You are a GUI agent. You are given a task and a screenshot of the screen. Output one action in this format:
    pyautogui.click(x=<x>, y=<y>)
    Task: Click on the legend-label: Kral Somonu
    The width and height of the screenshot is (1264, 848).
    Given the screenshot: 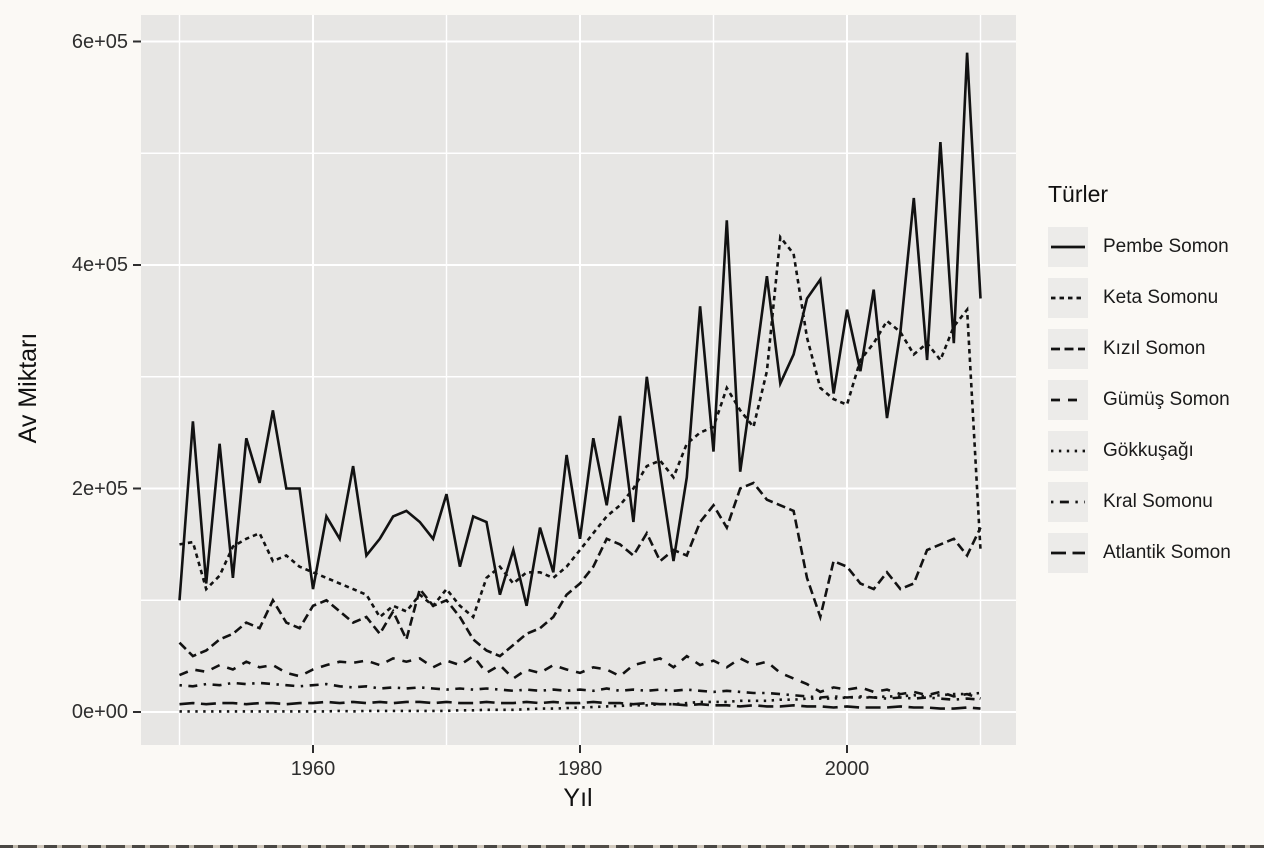 What is the action you would take?
    pyautogui.click(x=1158, y=501)
    